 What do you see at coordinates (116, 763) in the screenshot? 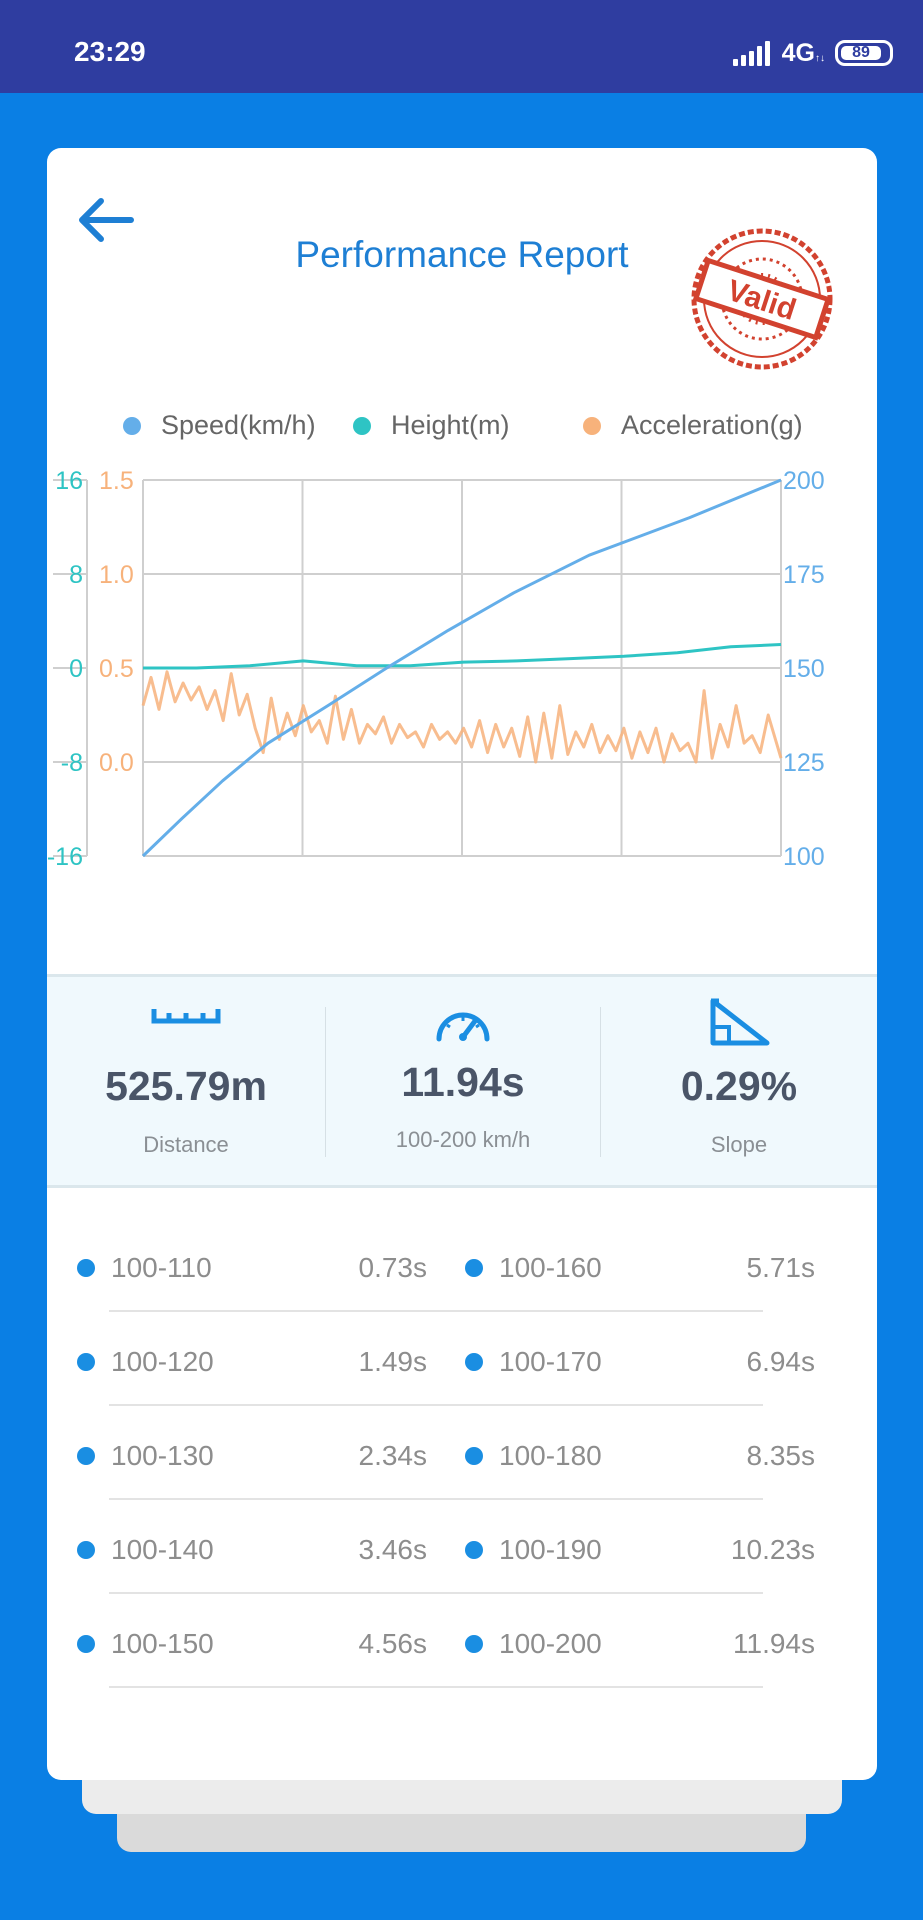
I see `acceleration-tick-label: 0.0` at bounding box center [116, 763].